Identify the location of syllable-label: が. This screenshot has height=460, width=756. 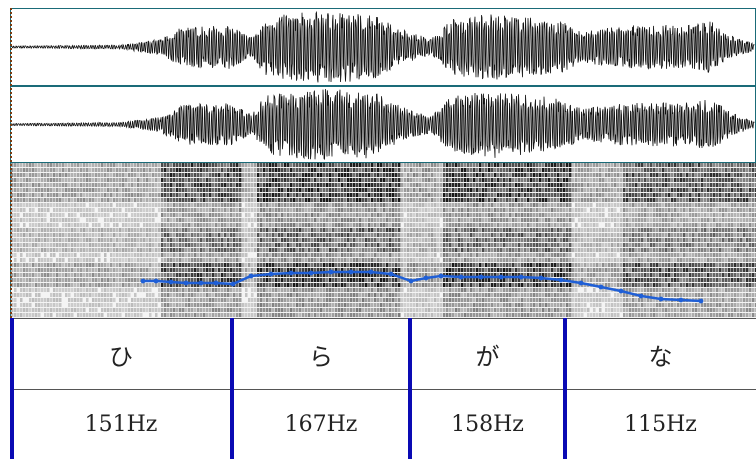
(487, 354).